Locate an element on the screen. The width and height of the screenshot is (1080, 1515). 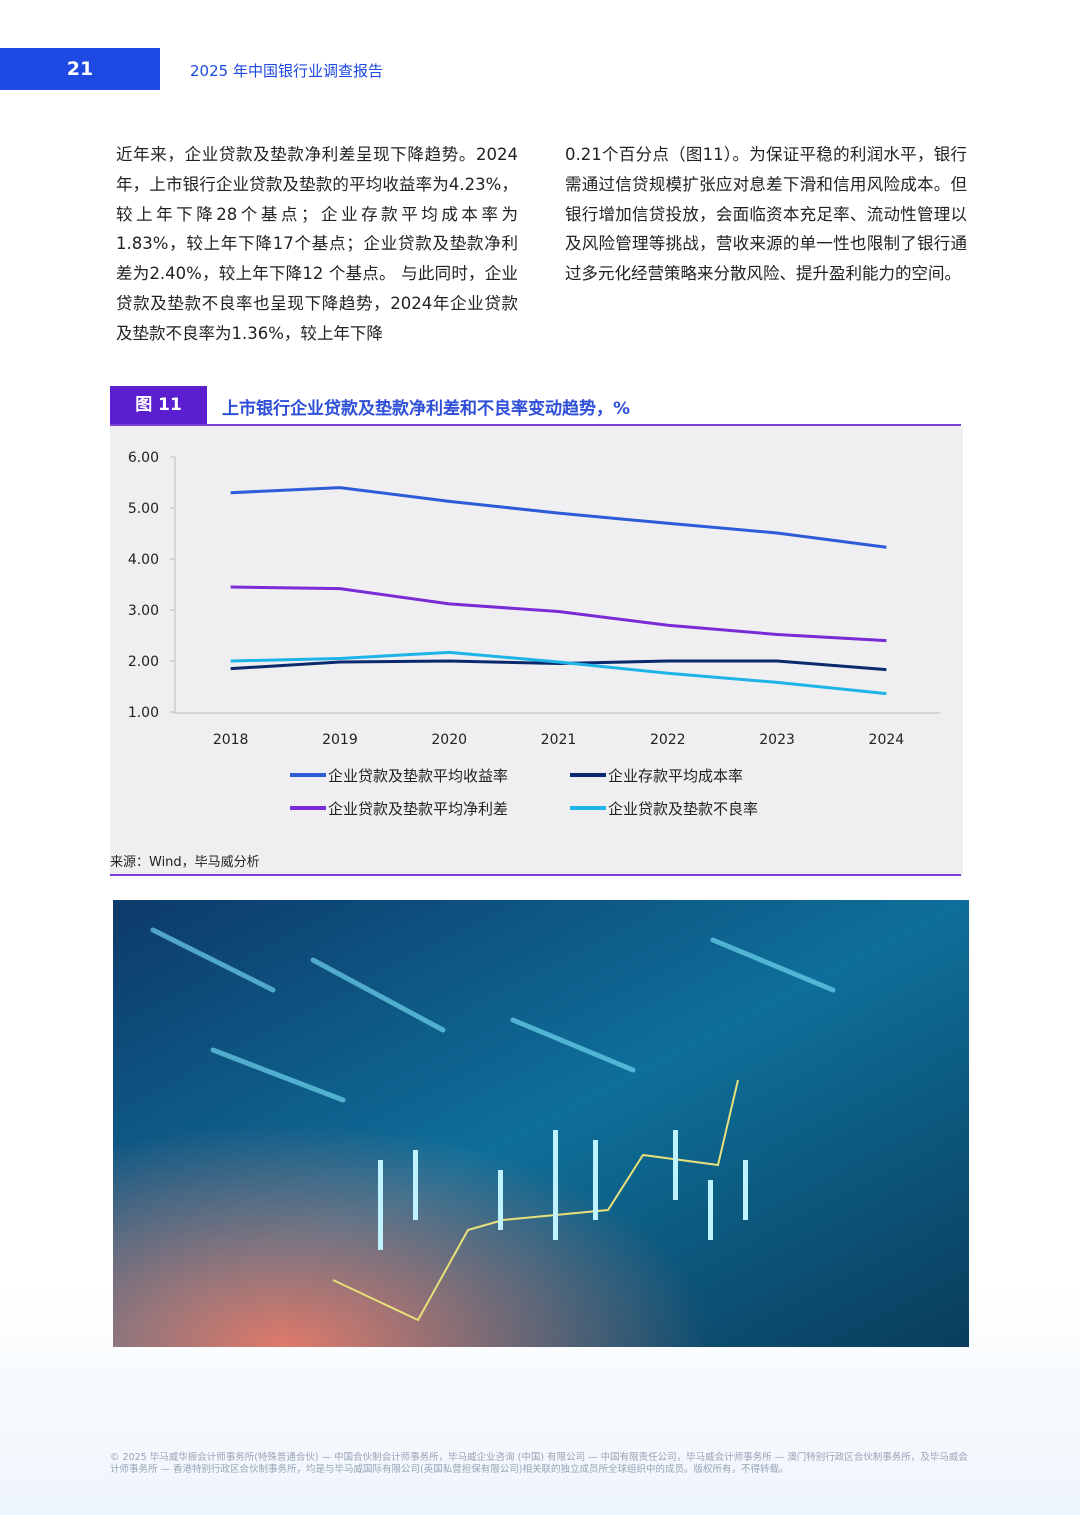
y-tick-label: 2.00 is located at coordinates (143, 662).